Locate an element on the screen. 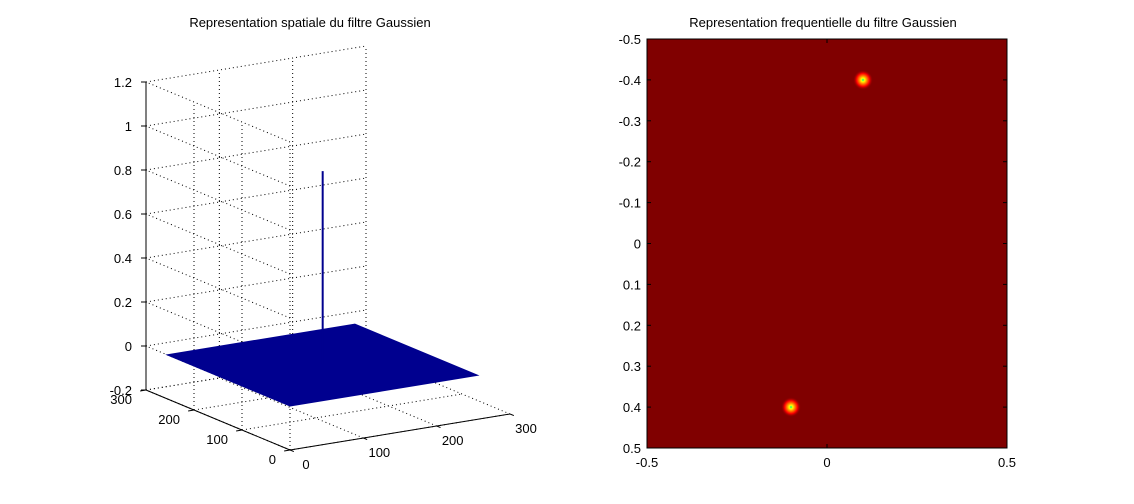  y-tick-label: -0.4 is located at coordinates (630, 80).